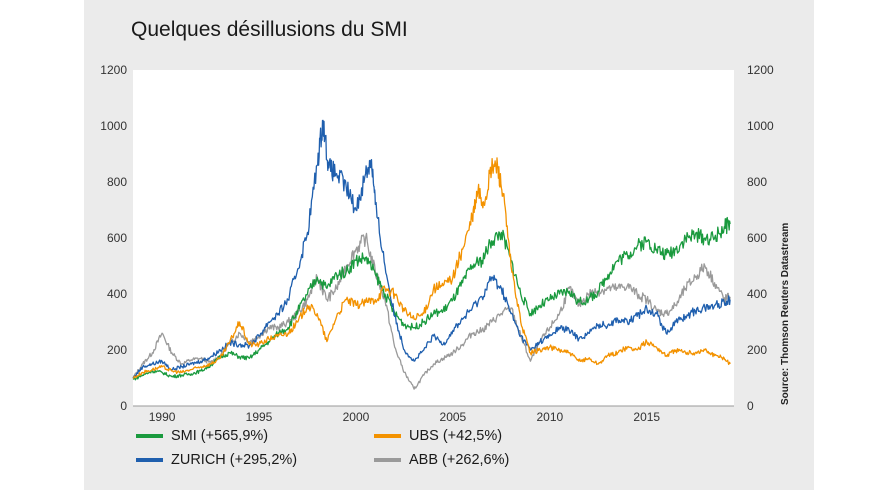 The height and width of the screenshot is (490, 896). I want to click on legend-label-ubs: UBS (+42,5%), so click(456, 436).